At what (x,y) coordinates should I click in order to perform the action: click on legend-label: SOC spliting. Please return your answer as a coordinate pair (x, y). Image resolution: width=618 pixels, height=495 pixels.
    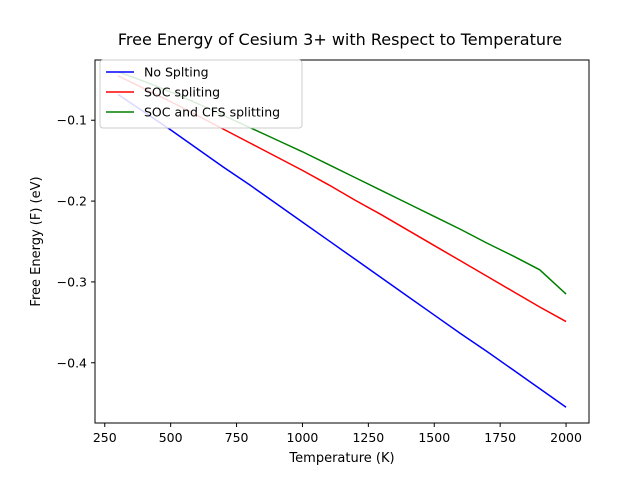
    Looking at the image, I should click on (182, 92).